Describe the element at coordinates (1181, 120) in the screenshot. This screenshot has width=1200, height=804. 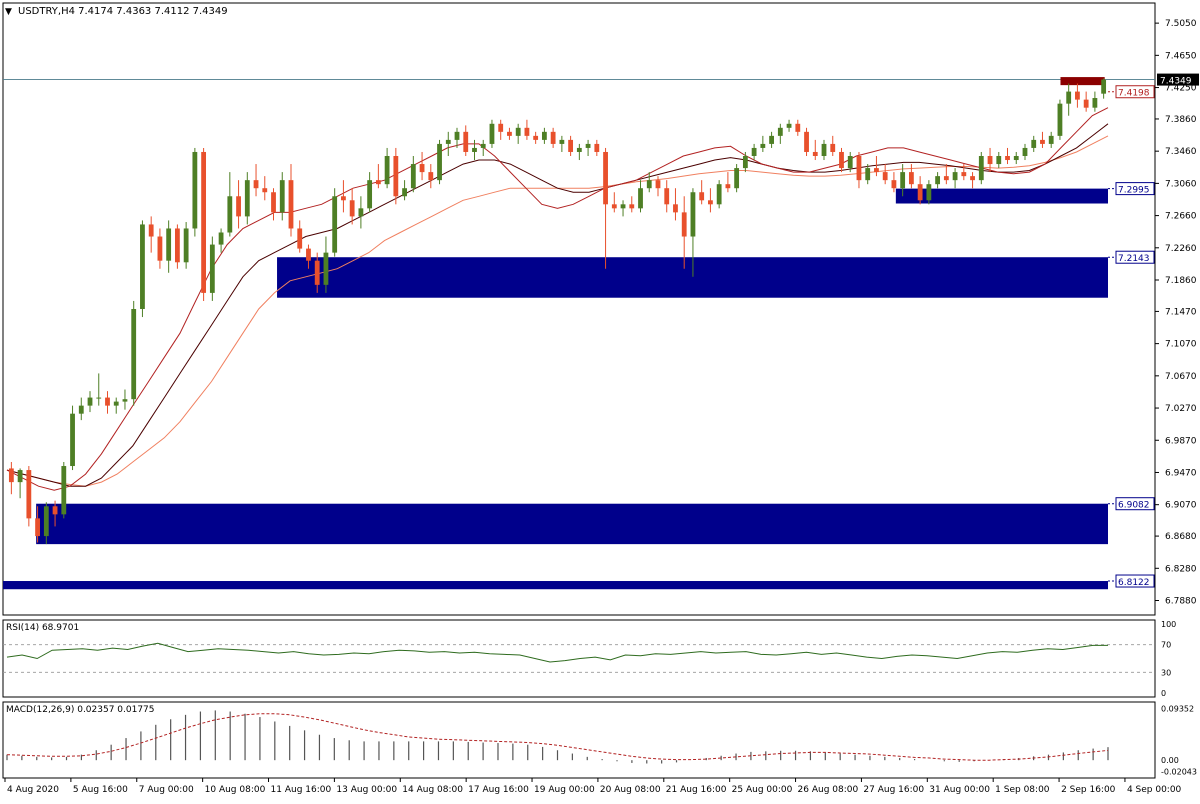
I see `price-tick-label: 7.3860` at that location.